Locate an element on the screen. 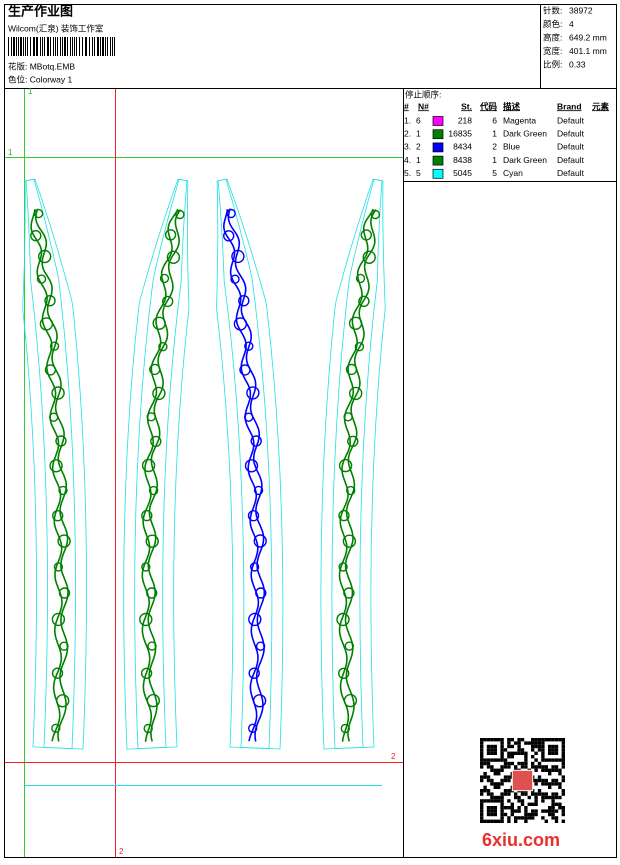  summary-value: 0.33 is located at coordinates (577, 64).